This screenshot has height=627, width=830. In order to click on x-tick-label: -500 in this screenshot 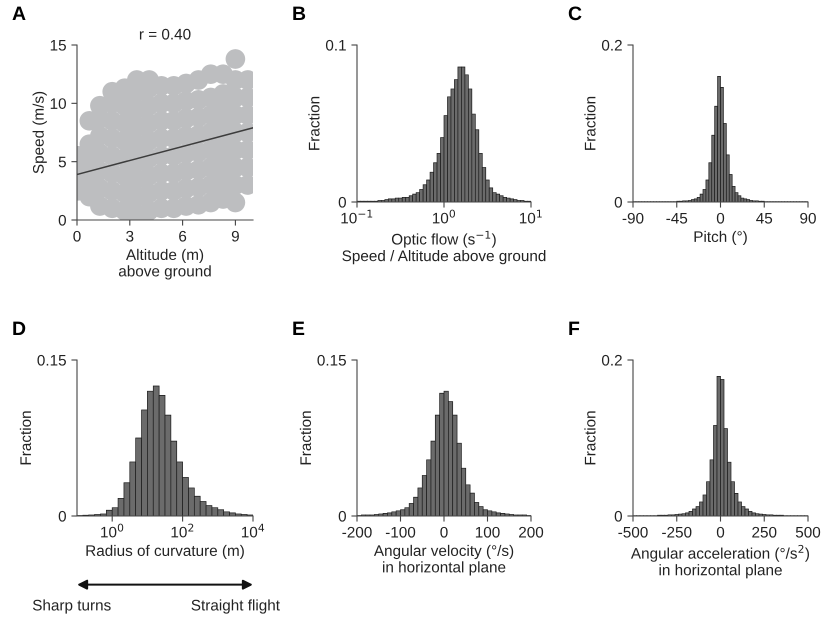, I will do `click(633, 532)`.